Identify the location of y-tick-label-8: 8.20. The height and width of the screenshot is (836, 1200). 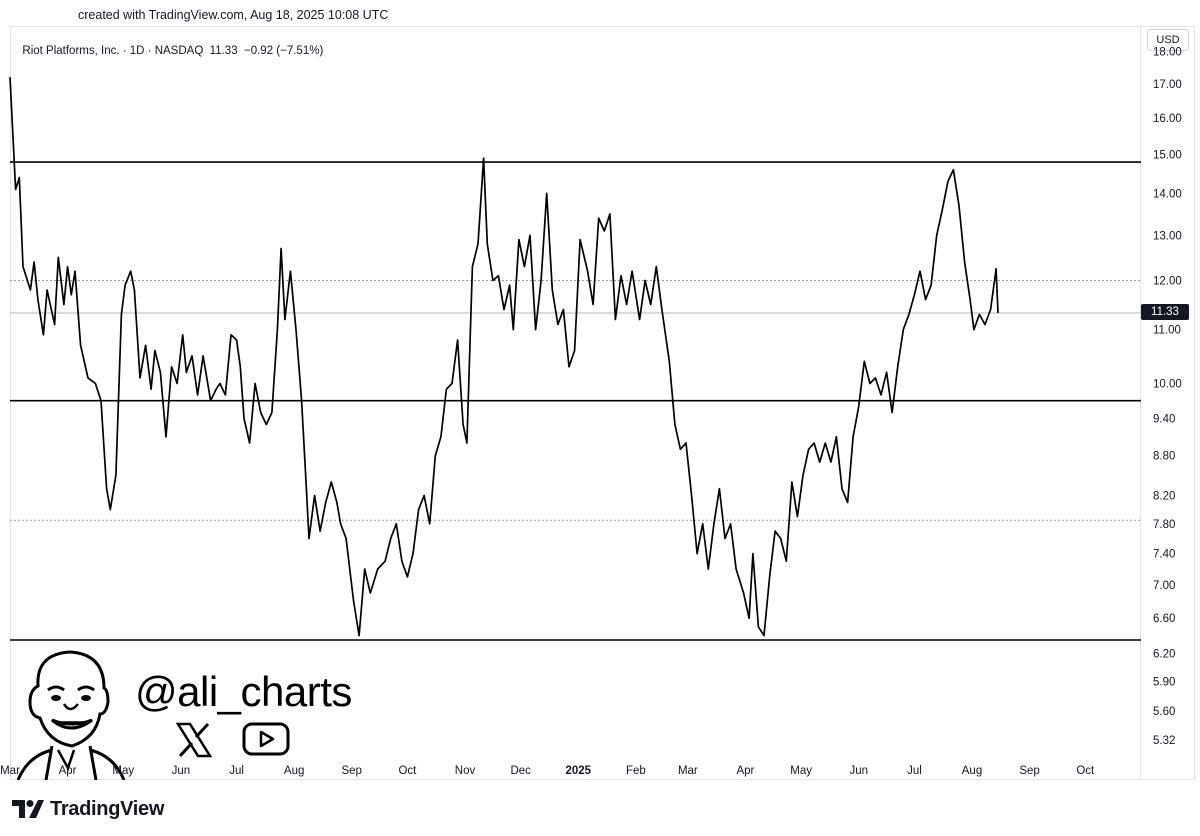
(1164, 497).